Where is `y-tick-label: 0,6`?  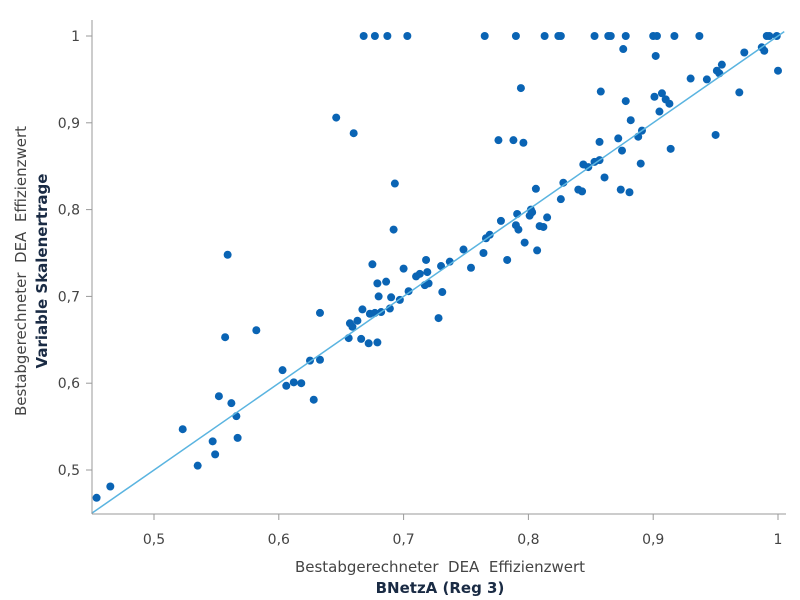 y-tick-label: 0,6 is located at coordinates (69, 384).